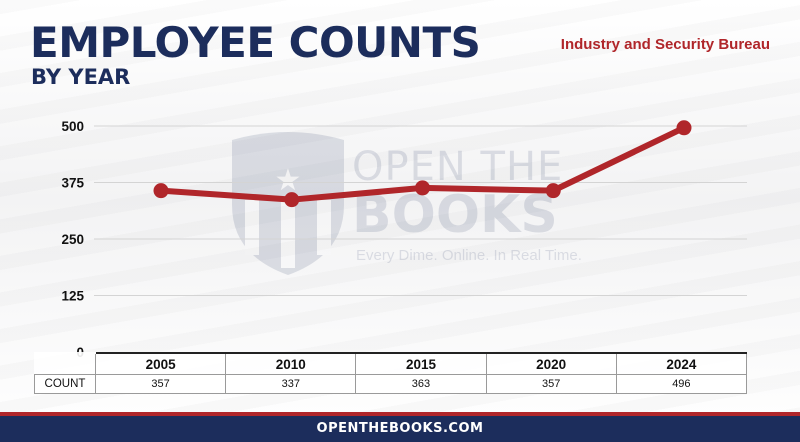  What do you see at coordinates (291, 384) in the screenshot?
I see `table-count-cell: 337` at bounding box center [291, 384].